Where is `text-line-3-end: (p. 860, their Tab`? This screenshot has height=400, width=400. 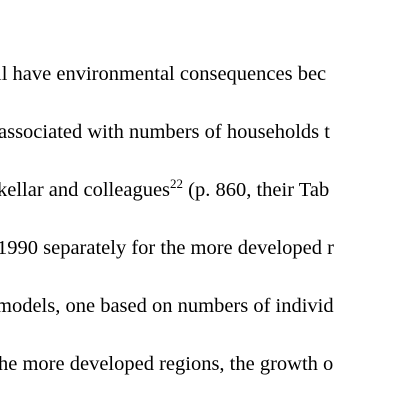
text-line-3-end: (p. 860, their Tab is located at coordinates (256, 190).